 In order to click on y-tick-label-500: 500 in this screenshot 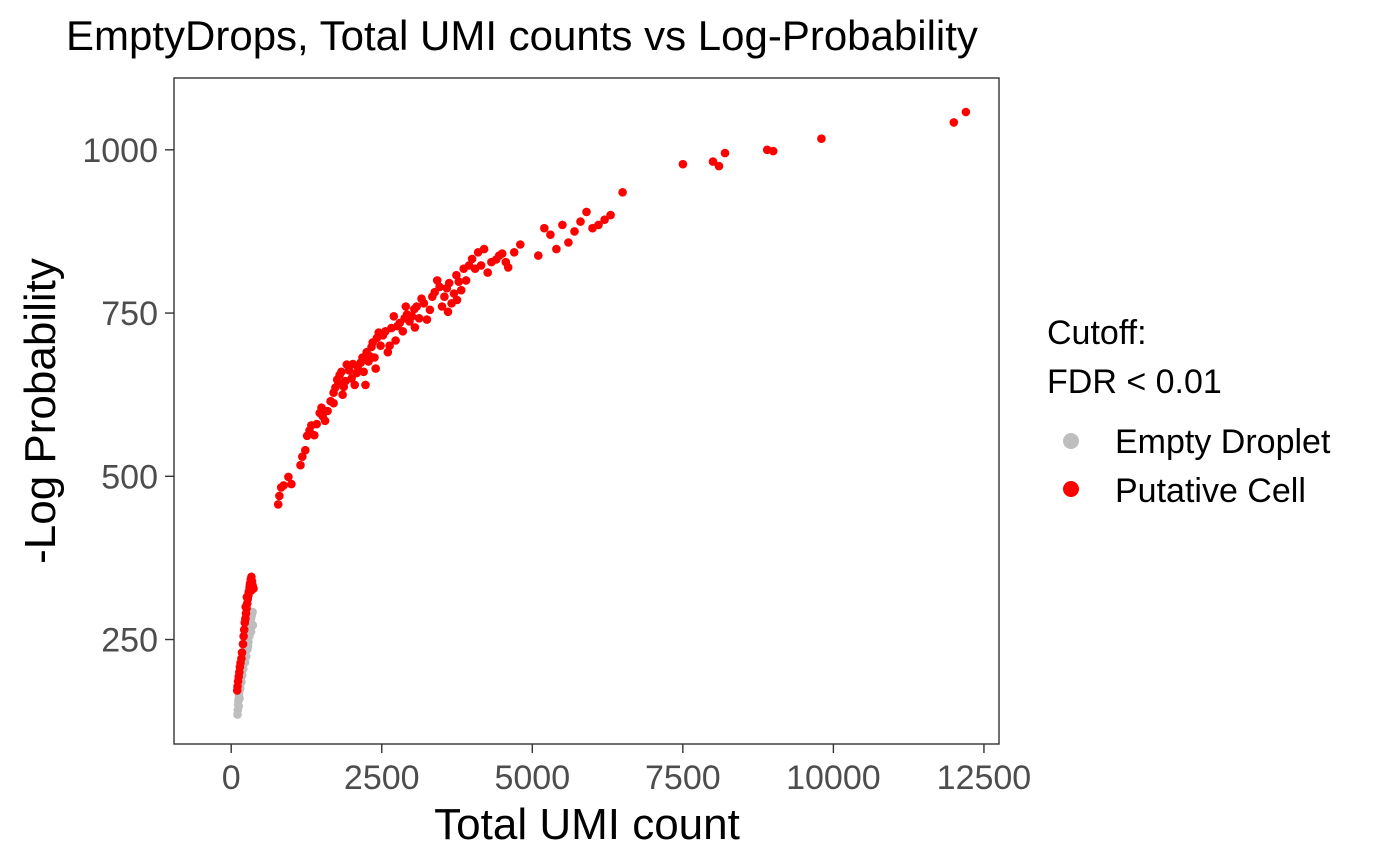, I will do `click(129, 477)`.